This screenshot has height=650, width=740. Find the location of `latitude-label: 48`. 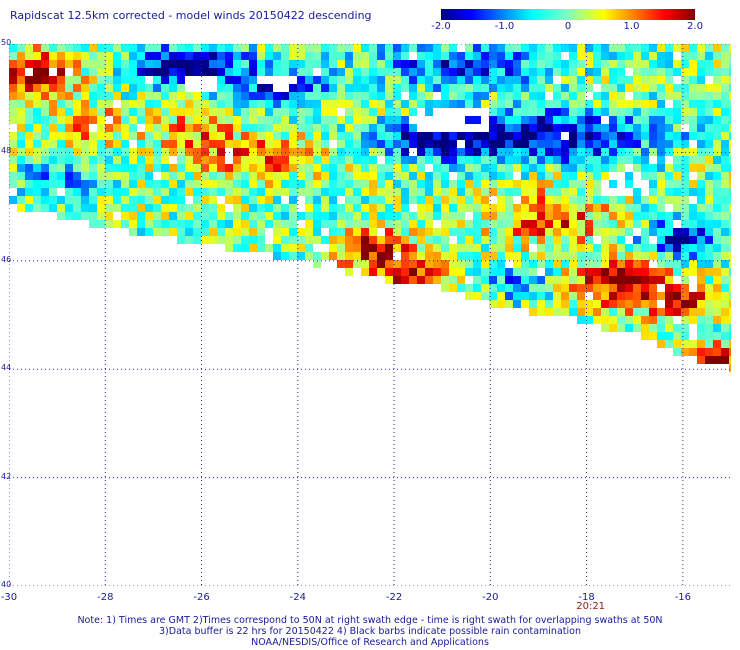

latitude-label: 48 is located at coordinates (6, 151).